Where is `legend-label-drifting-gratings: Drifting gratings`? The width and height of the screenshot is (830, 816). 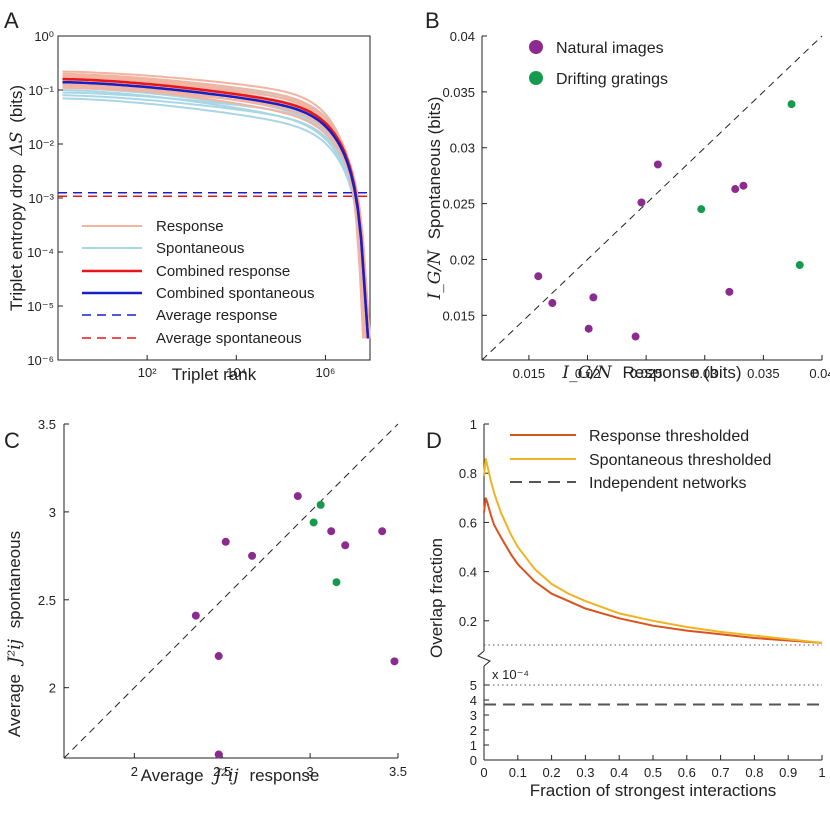
legend-label-drifting-gratings: Drifting gratings is located at coordinates (612, 79).